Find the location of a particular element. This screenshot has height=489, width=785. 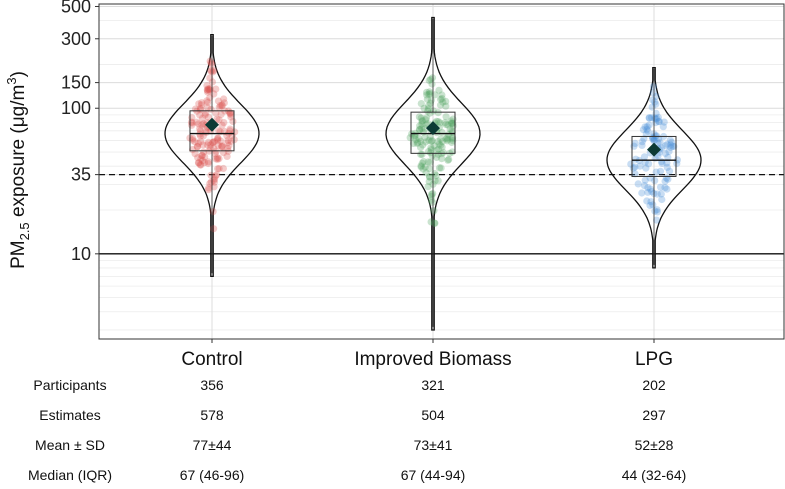

table-row: Estimates 578 504 297 is located at coordinates (392, 418).